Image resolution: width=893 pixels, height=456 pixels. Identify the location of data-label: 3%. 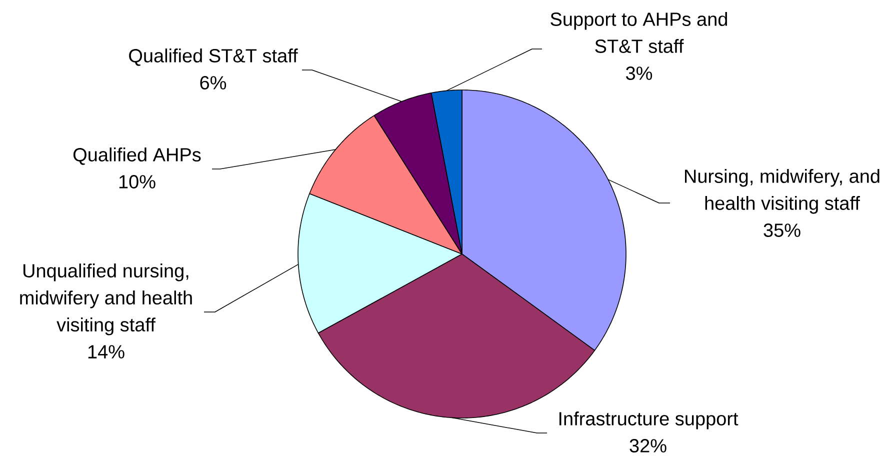
(639, 73).